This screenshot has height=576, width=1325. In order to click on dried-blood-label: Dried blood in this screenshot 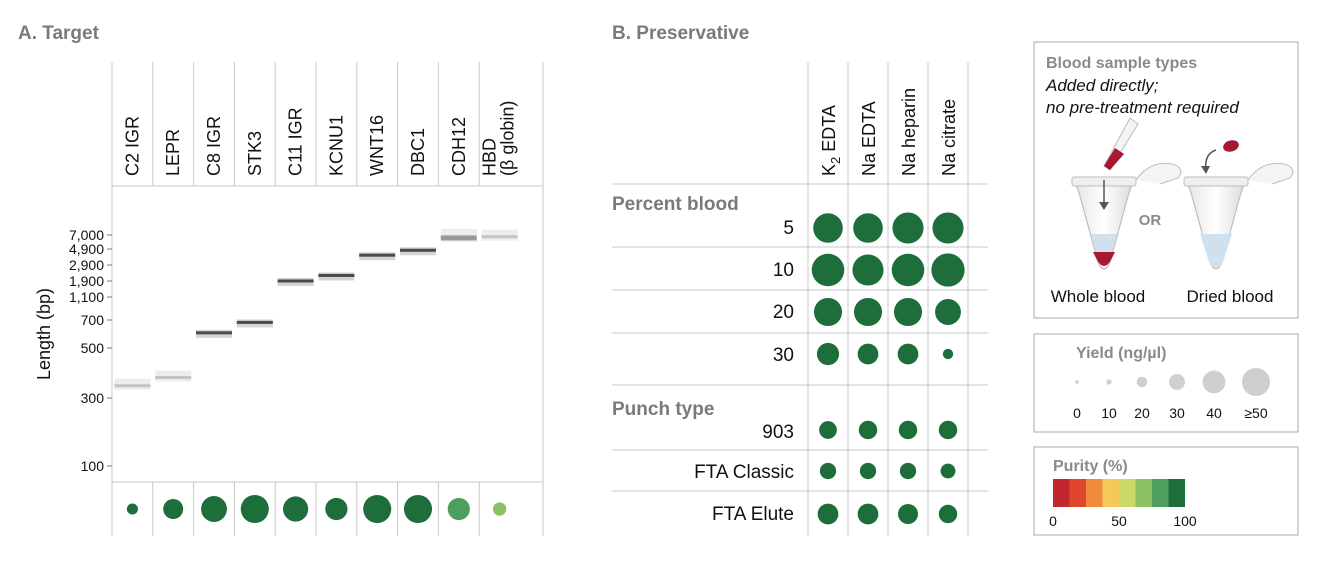, I will do `click(1230, 296)`.